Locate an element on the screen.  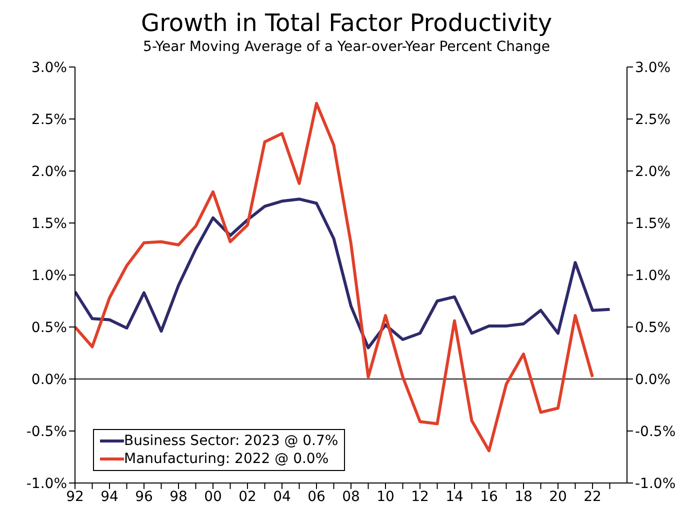
y-tick-label: 1.5% is located at coordinates (49, 224).